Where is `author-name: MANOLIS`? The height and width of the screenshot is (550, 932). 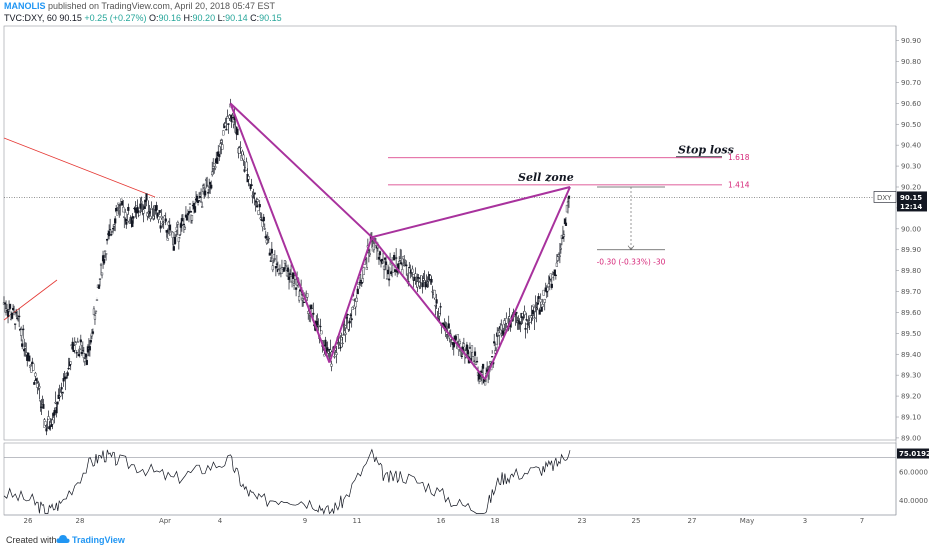
author-name: MANOLIS is located at coordinates (25, 6).